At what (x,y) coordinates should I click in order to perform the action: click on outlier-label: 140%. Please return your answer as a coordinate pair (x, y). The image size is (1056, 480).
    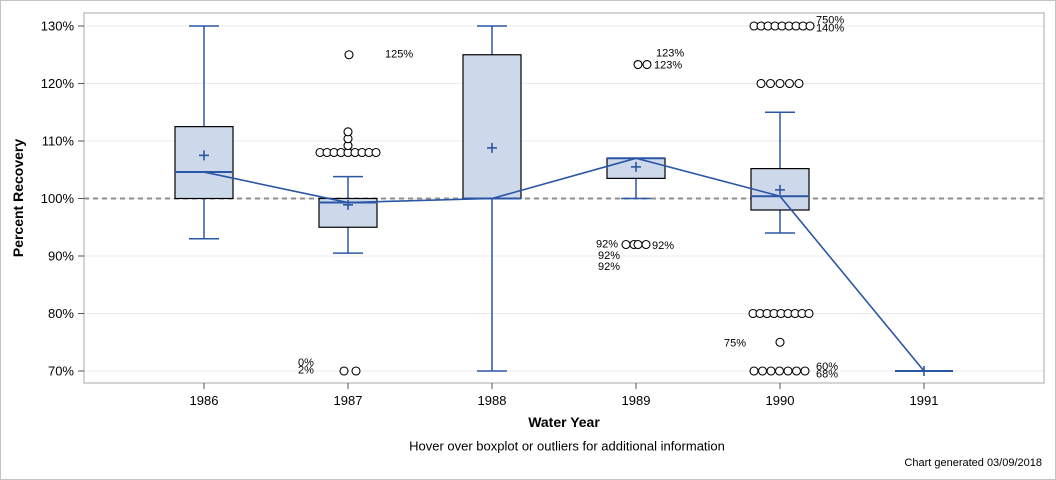
    Looking at the image, I should click on (830, 29).